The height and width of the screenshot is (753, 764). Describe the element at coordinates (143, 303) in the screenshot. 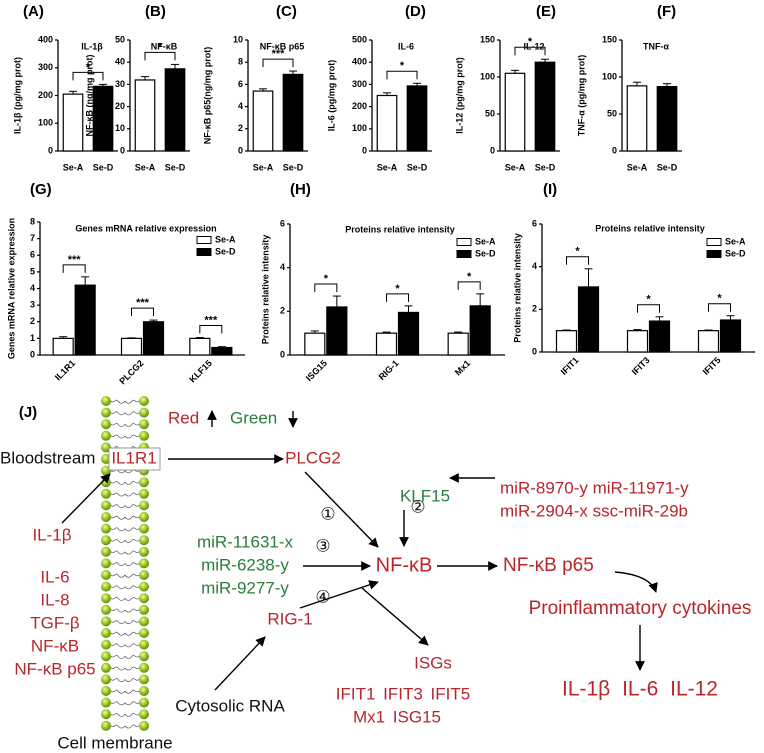

I see `significance-label: ***` at that location.